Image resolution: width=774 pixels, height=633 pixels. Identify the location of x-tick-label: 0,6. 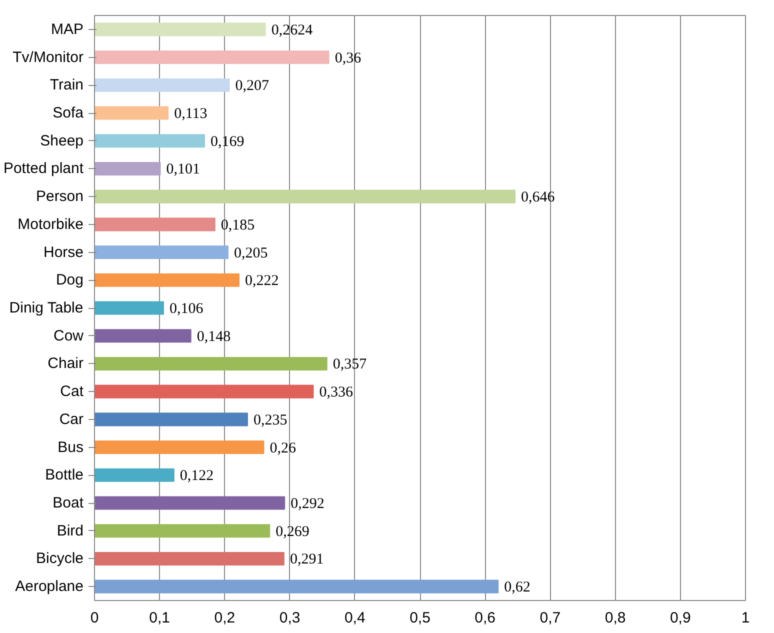
(485, 618).